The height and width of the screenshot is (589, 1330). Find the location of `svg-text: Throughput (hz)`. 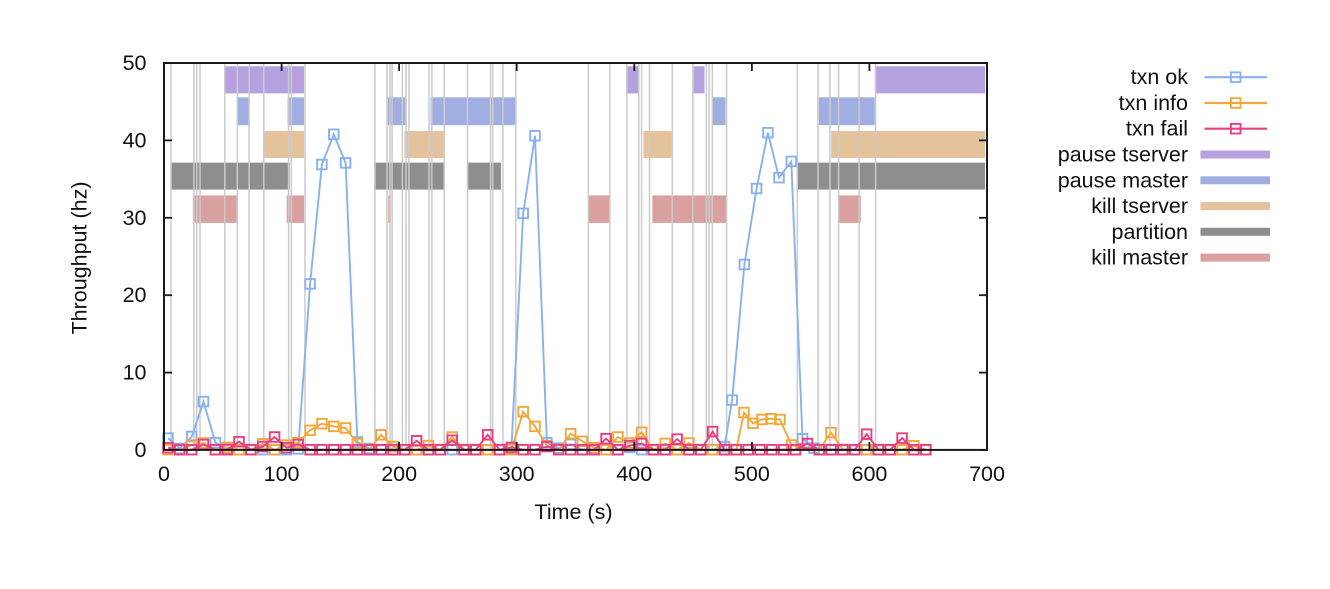

svg-text: Throughput (hz) is located at coordinates (79, 258).